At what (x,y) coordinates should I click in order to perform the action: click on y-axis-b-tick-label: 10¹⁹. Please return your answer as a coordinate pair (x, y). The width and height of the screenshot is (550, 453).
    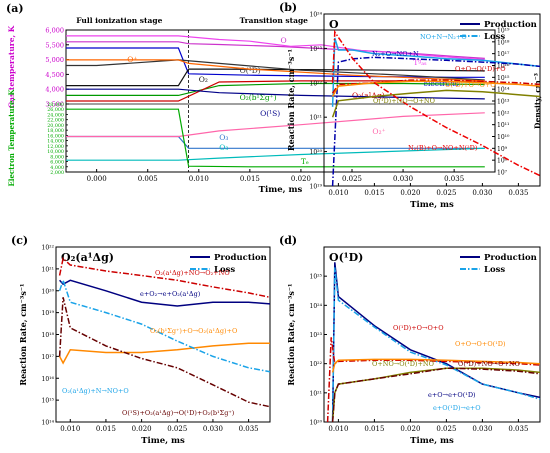
    Looking at the image, I should click on (316, 187).